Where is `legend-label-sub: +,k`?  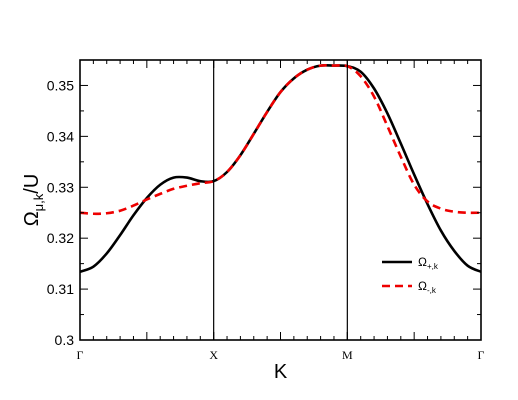
legend-label-sub: +,k is located at coordinates (433, 266).